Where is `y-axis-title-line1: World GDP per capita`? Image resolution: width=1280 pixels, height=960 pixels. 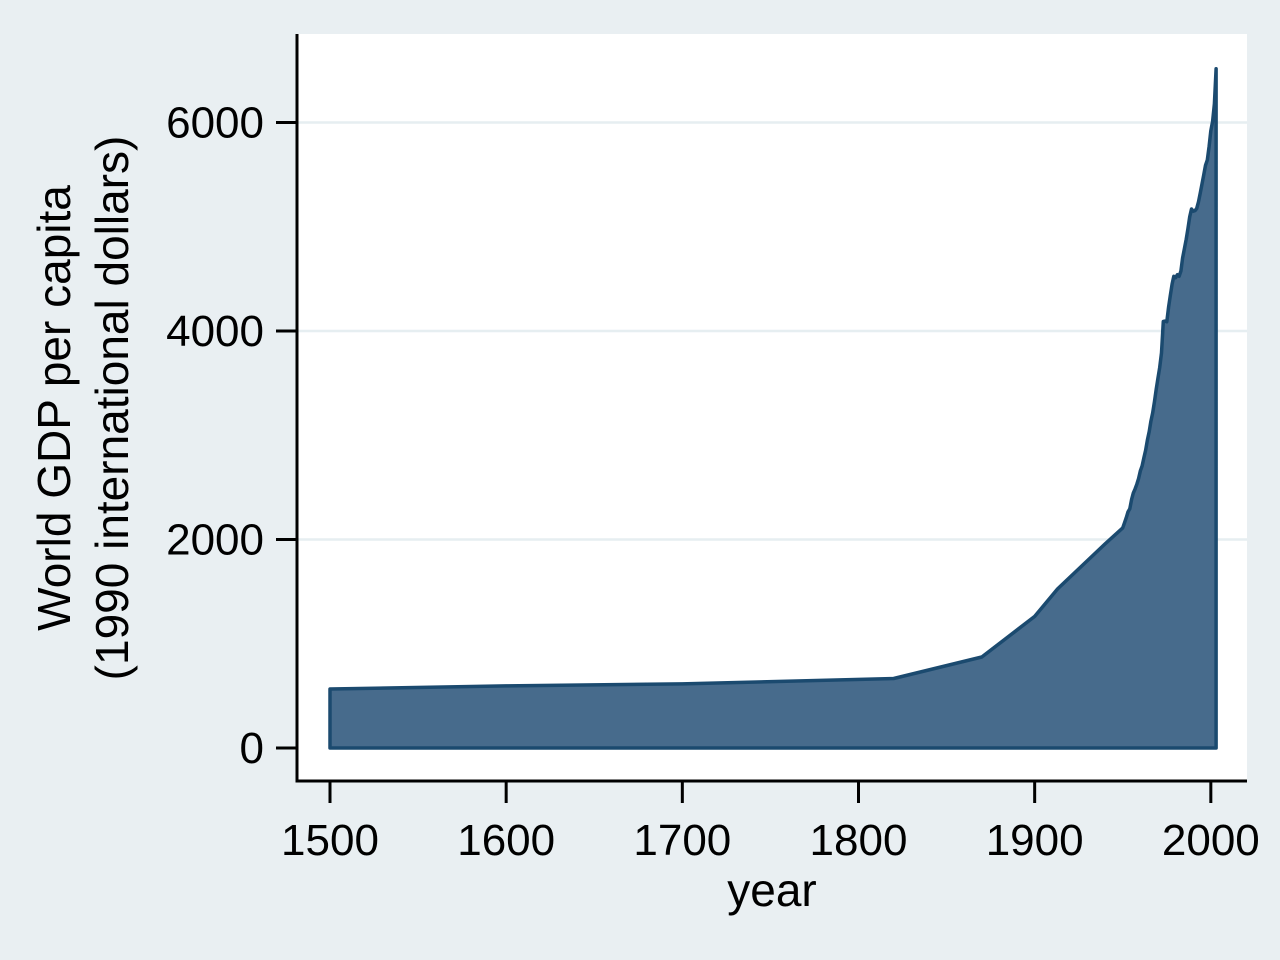 y-axis-title-line1: World GDP per capita is located at coordinates (54, 408).